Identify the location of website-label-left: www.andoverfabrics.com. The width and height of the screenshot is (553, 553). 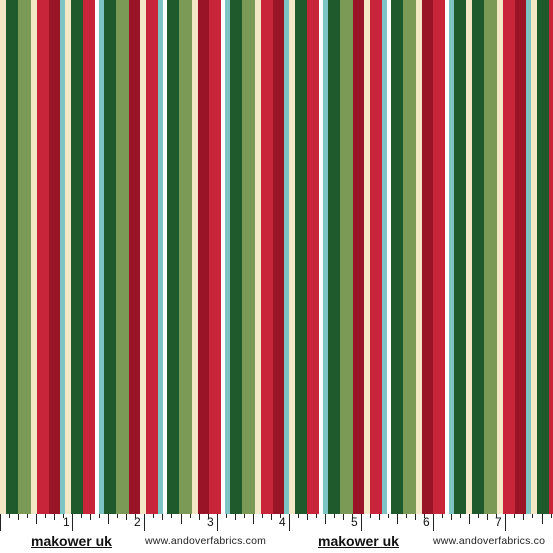
(206, 541).